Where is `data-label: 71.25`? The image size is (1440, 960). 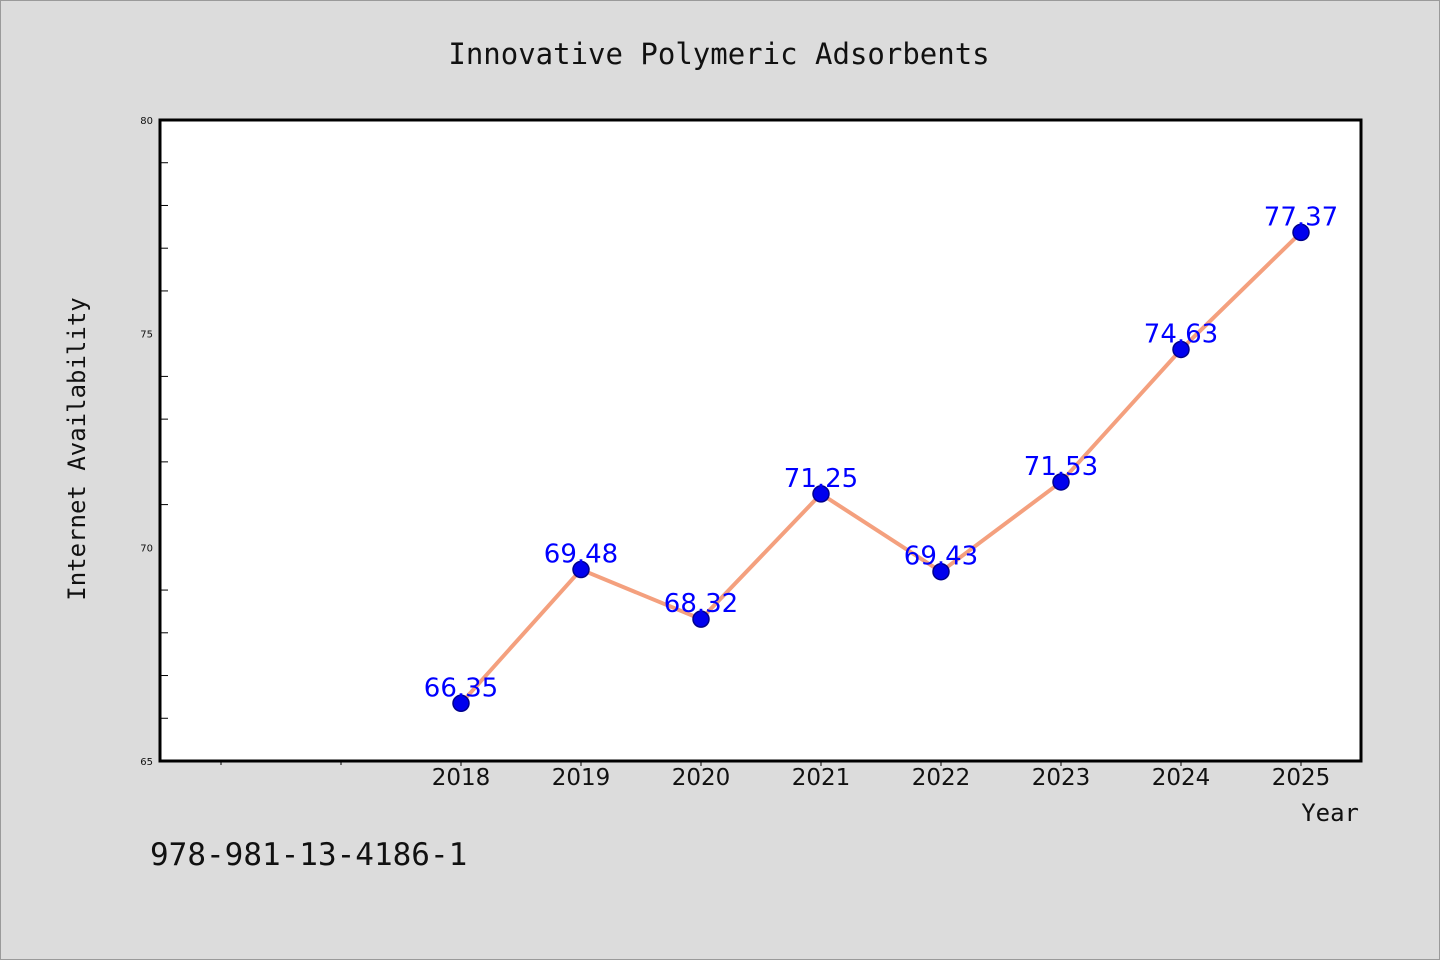 data-label: 71.25 is located at coordinates (821, 479).